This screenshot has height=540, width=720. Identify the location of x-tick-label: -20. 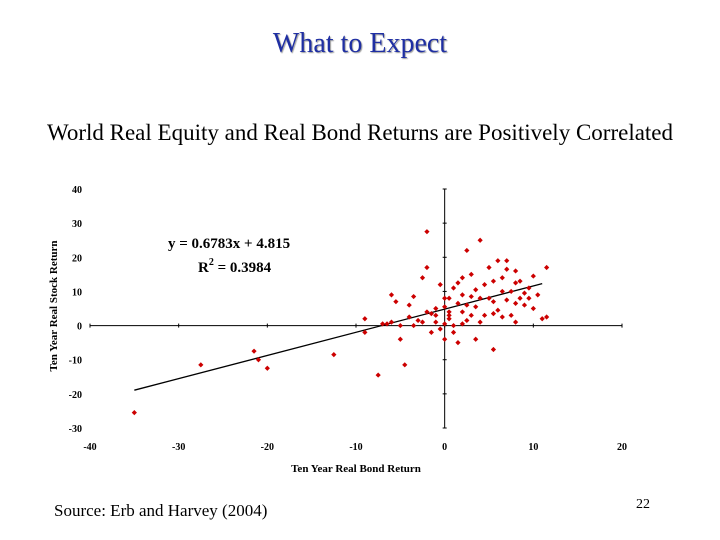
(267, 447).